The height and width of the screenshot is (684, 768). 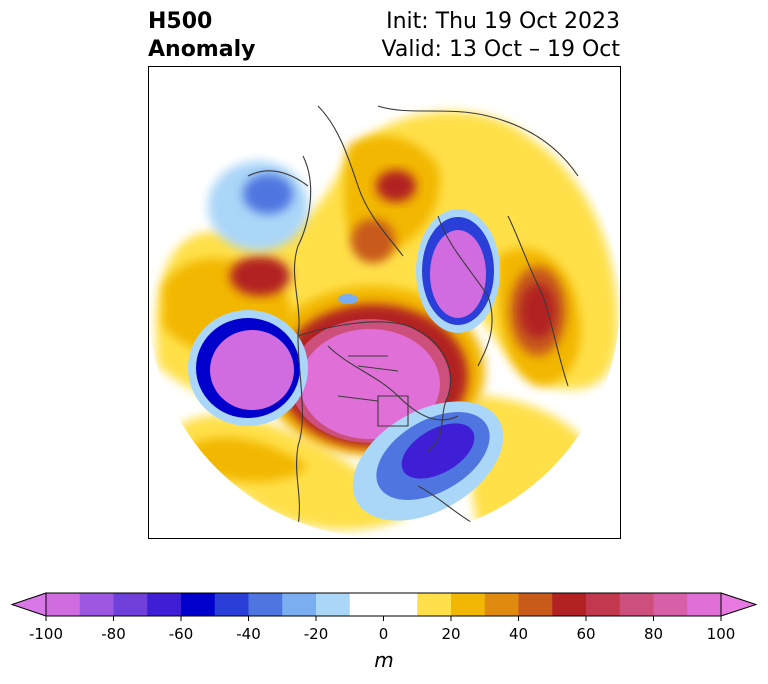 What do you see at coordinates (500, 49) in the screenshot?
I see `valid-label: Valid: 13 Oct – 19 Oct` at bounding box center [500, 49].